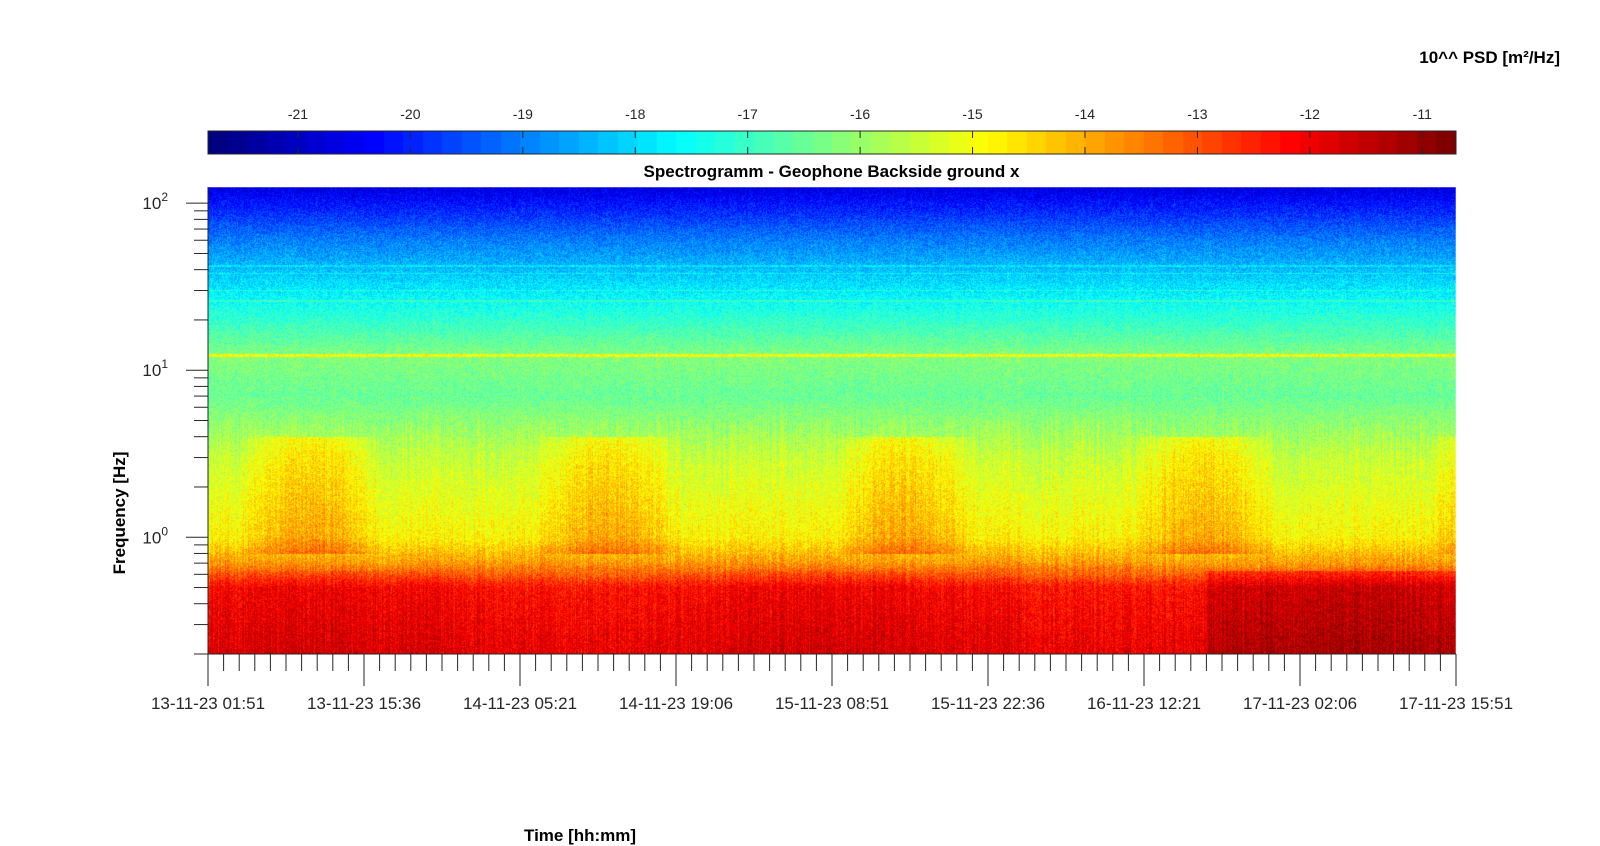  What do you see at coordinates (1197, 114) in the screenshot?
I see `colorbar-tick-label: -13` at bounding box center [1197, 114].